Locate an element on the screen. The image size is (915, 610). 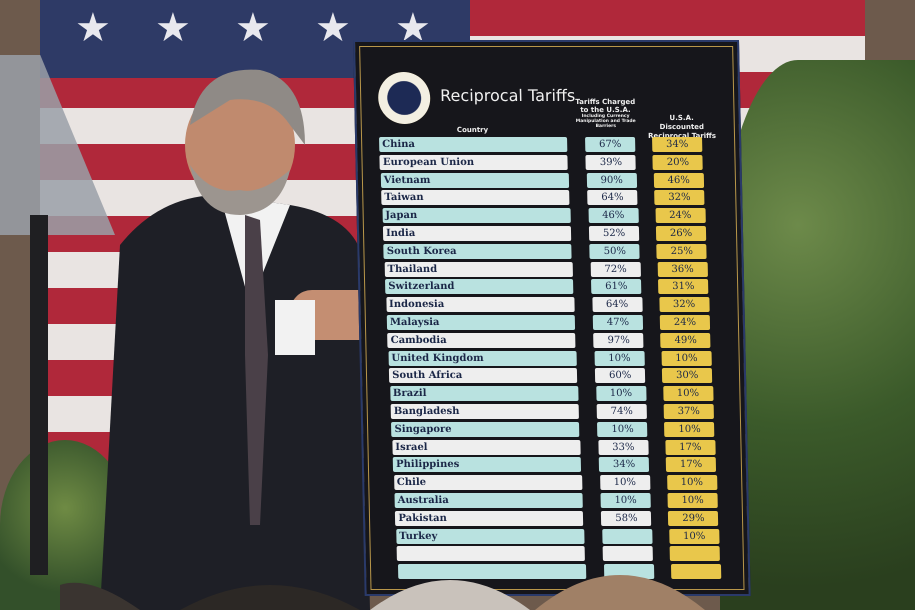
tariff-charged: 60% is located at coordinates (620, 376).